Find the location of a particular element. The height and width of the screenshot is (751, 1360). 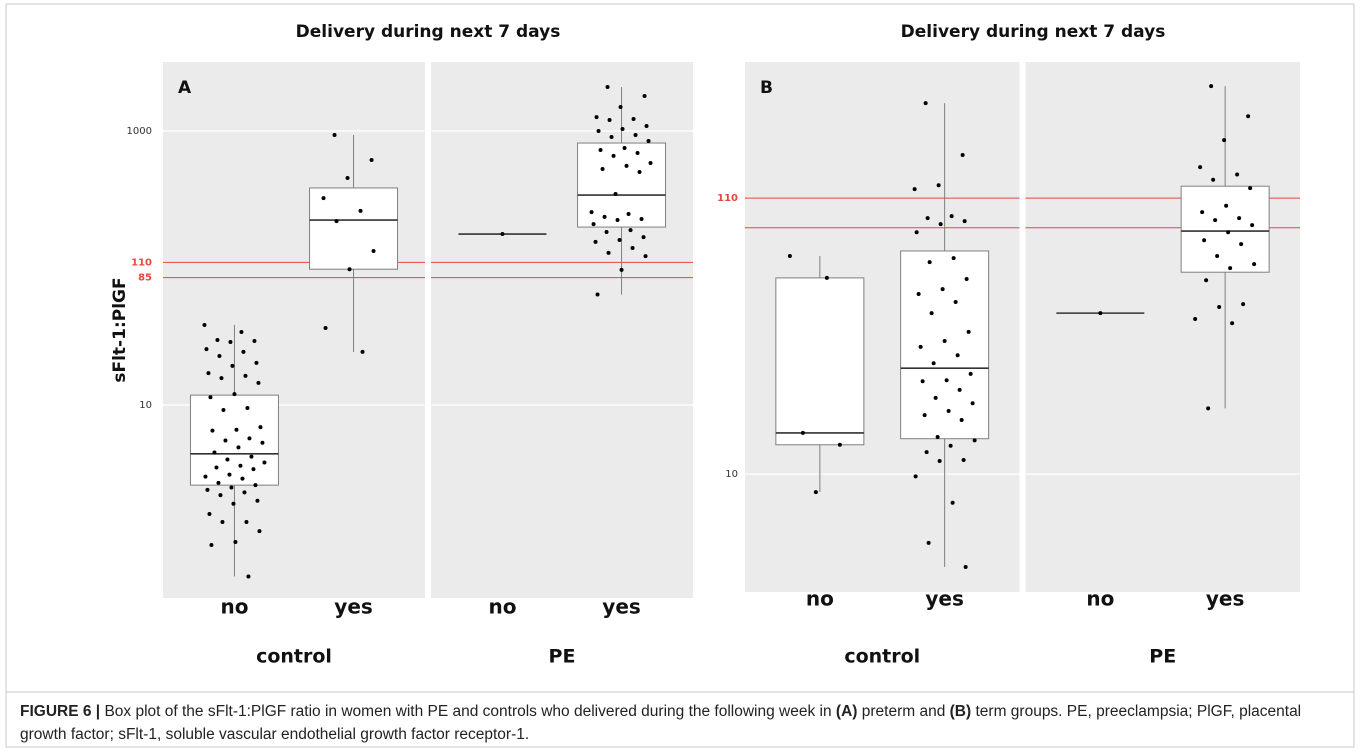

facet-label: control is located at coordinates (294, 657).